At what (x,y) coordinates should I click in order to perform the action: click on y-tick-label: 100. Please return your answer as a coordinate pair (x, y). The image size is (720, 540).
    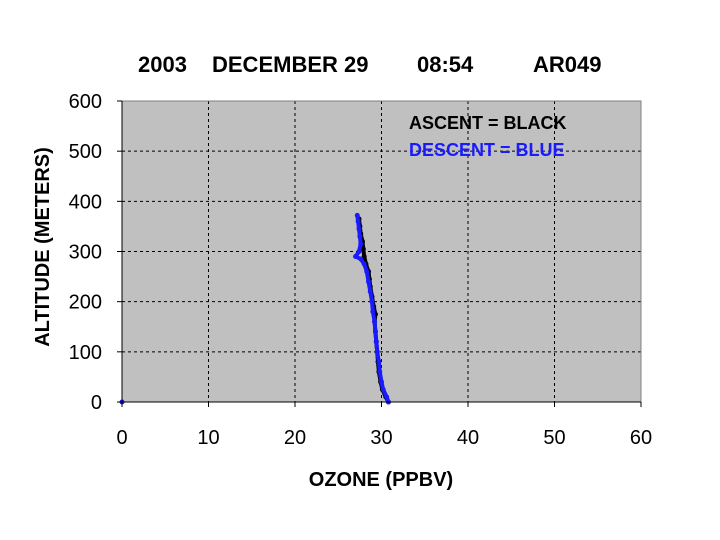
    Looking at the image, I should click on (85, 353).